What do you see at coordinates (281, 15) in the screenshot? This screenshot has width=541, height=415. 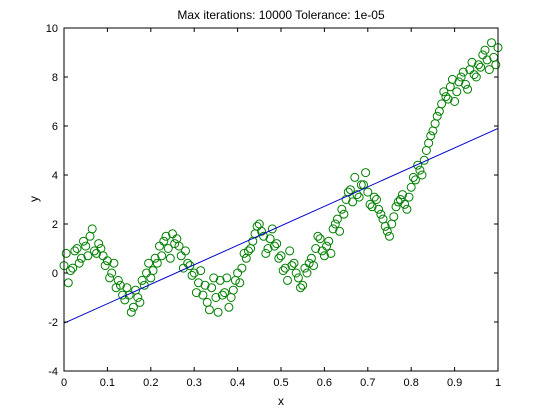 I see `chart-title: Max iterations: 10000 Tolerance: 1e-05` at bounding box center [281, 15].